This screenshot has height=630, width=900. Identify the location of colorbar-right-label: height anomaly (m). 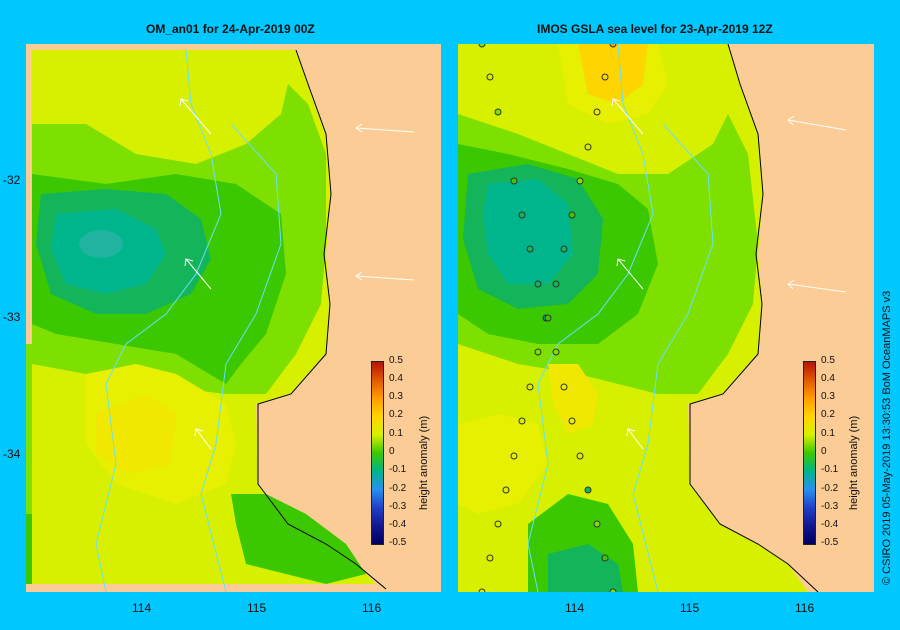
(854, 462).